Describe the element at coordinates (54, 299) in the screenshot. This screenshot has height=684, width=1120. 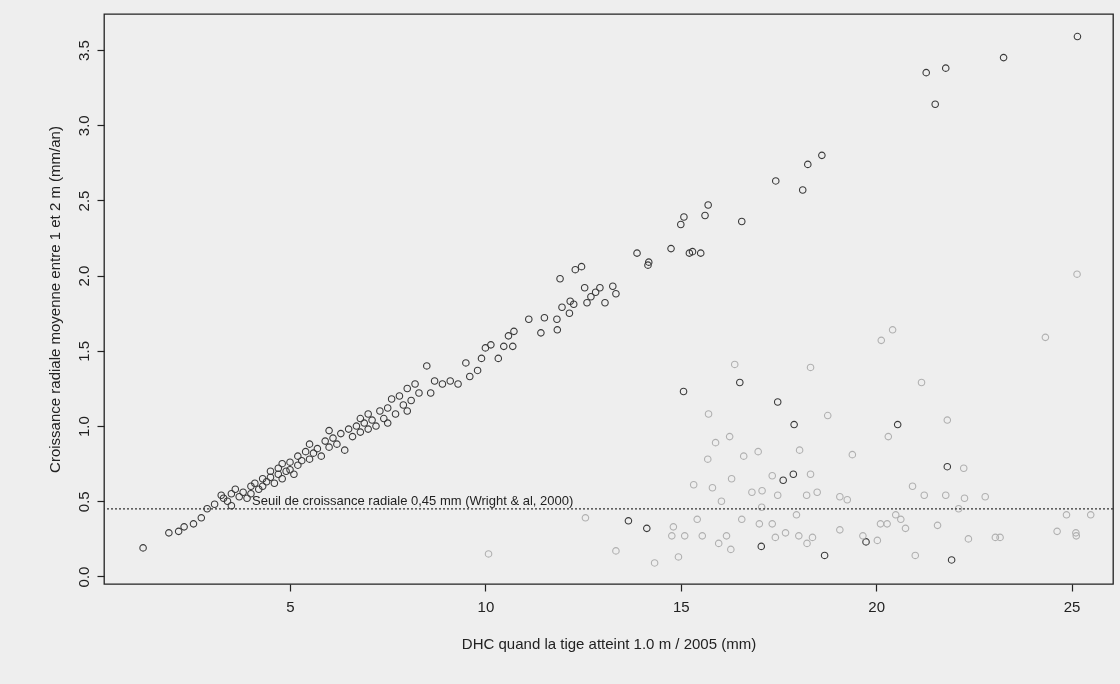
I see `y-axis-title: Croissance radiale moyenne entre 1 et 2 m (mm/an)` at that location.